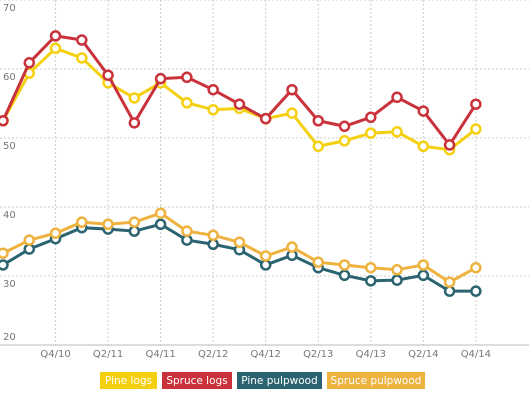 This screenshot has width=529, height=411. Describe the element at coordinates (9, 284) in the screenshot. I see `y-tick-label: 30` at that location.